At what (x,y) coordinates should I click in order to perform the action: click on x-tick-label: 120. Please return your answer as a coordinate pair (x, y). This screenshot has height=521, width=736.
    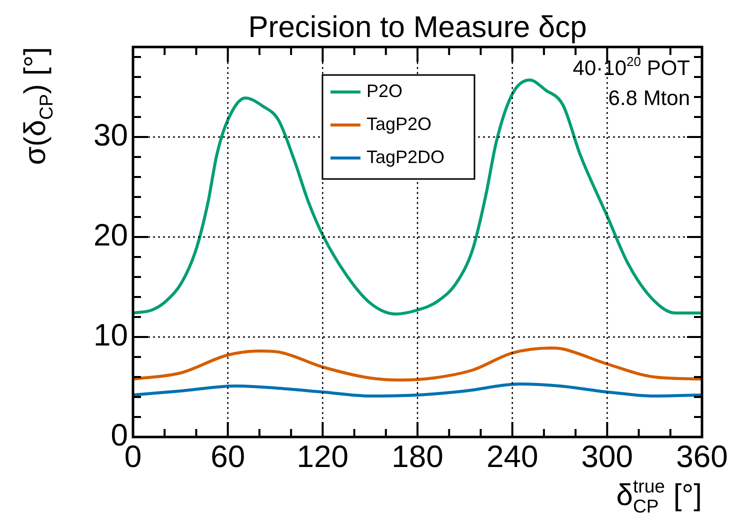
    Looking at the image, I should click on (322, 456).